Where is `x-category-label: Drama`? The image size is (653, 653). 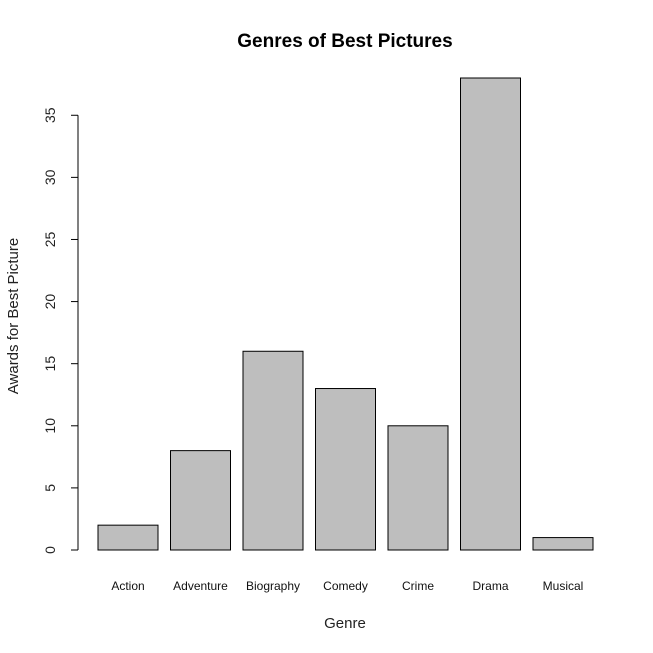 x-category-label: Drama is located at coordinates (490, 586).